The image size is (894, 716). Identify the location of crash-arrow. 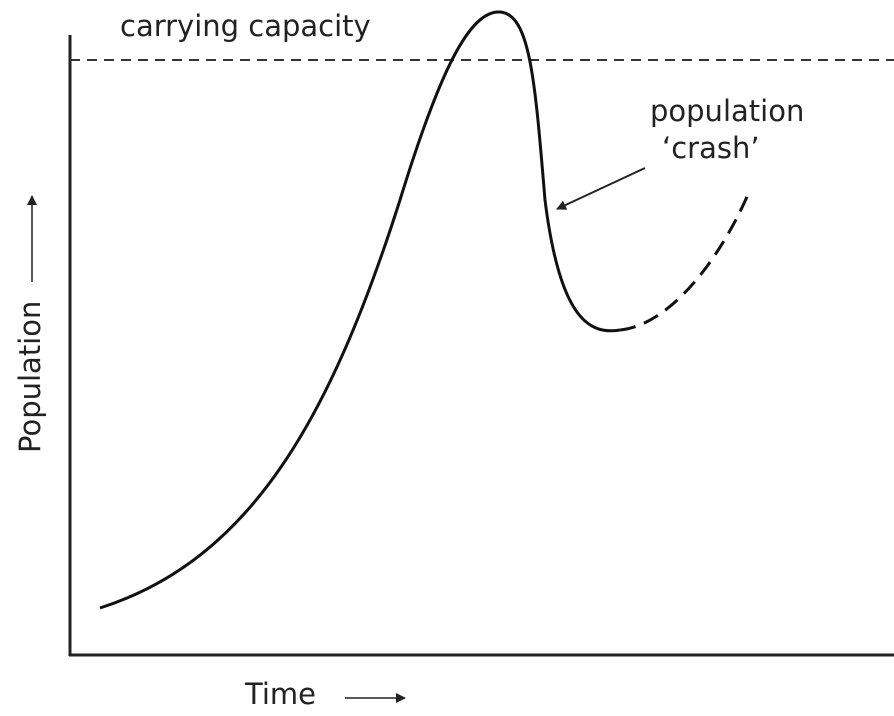
(601, 188).